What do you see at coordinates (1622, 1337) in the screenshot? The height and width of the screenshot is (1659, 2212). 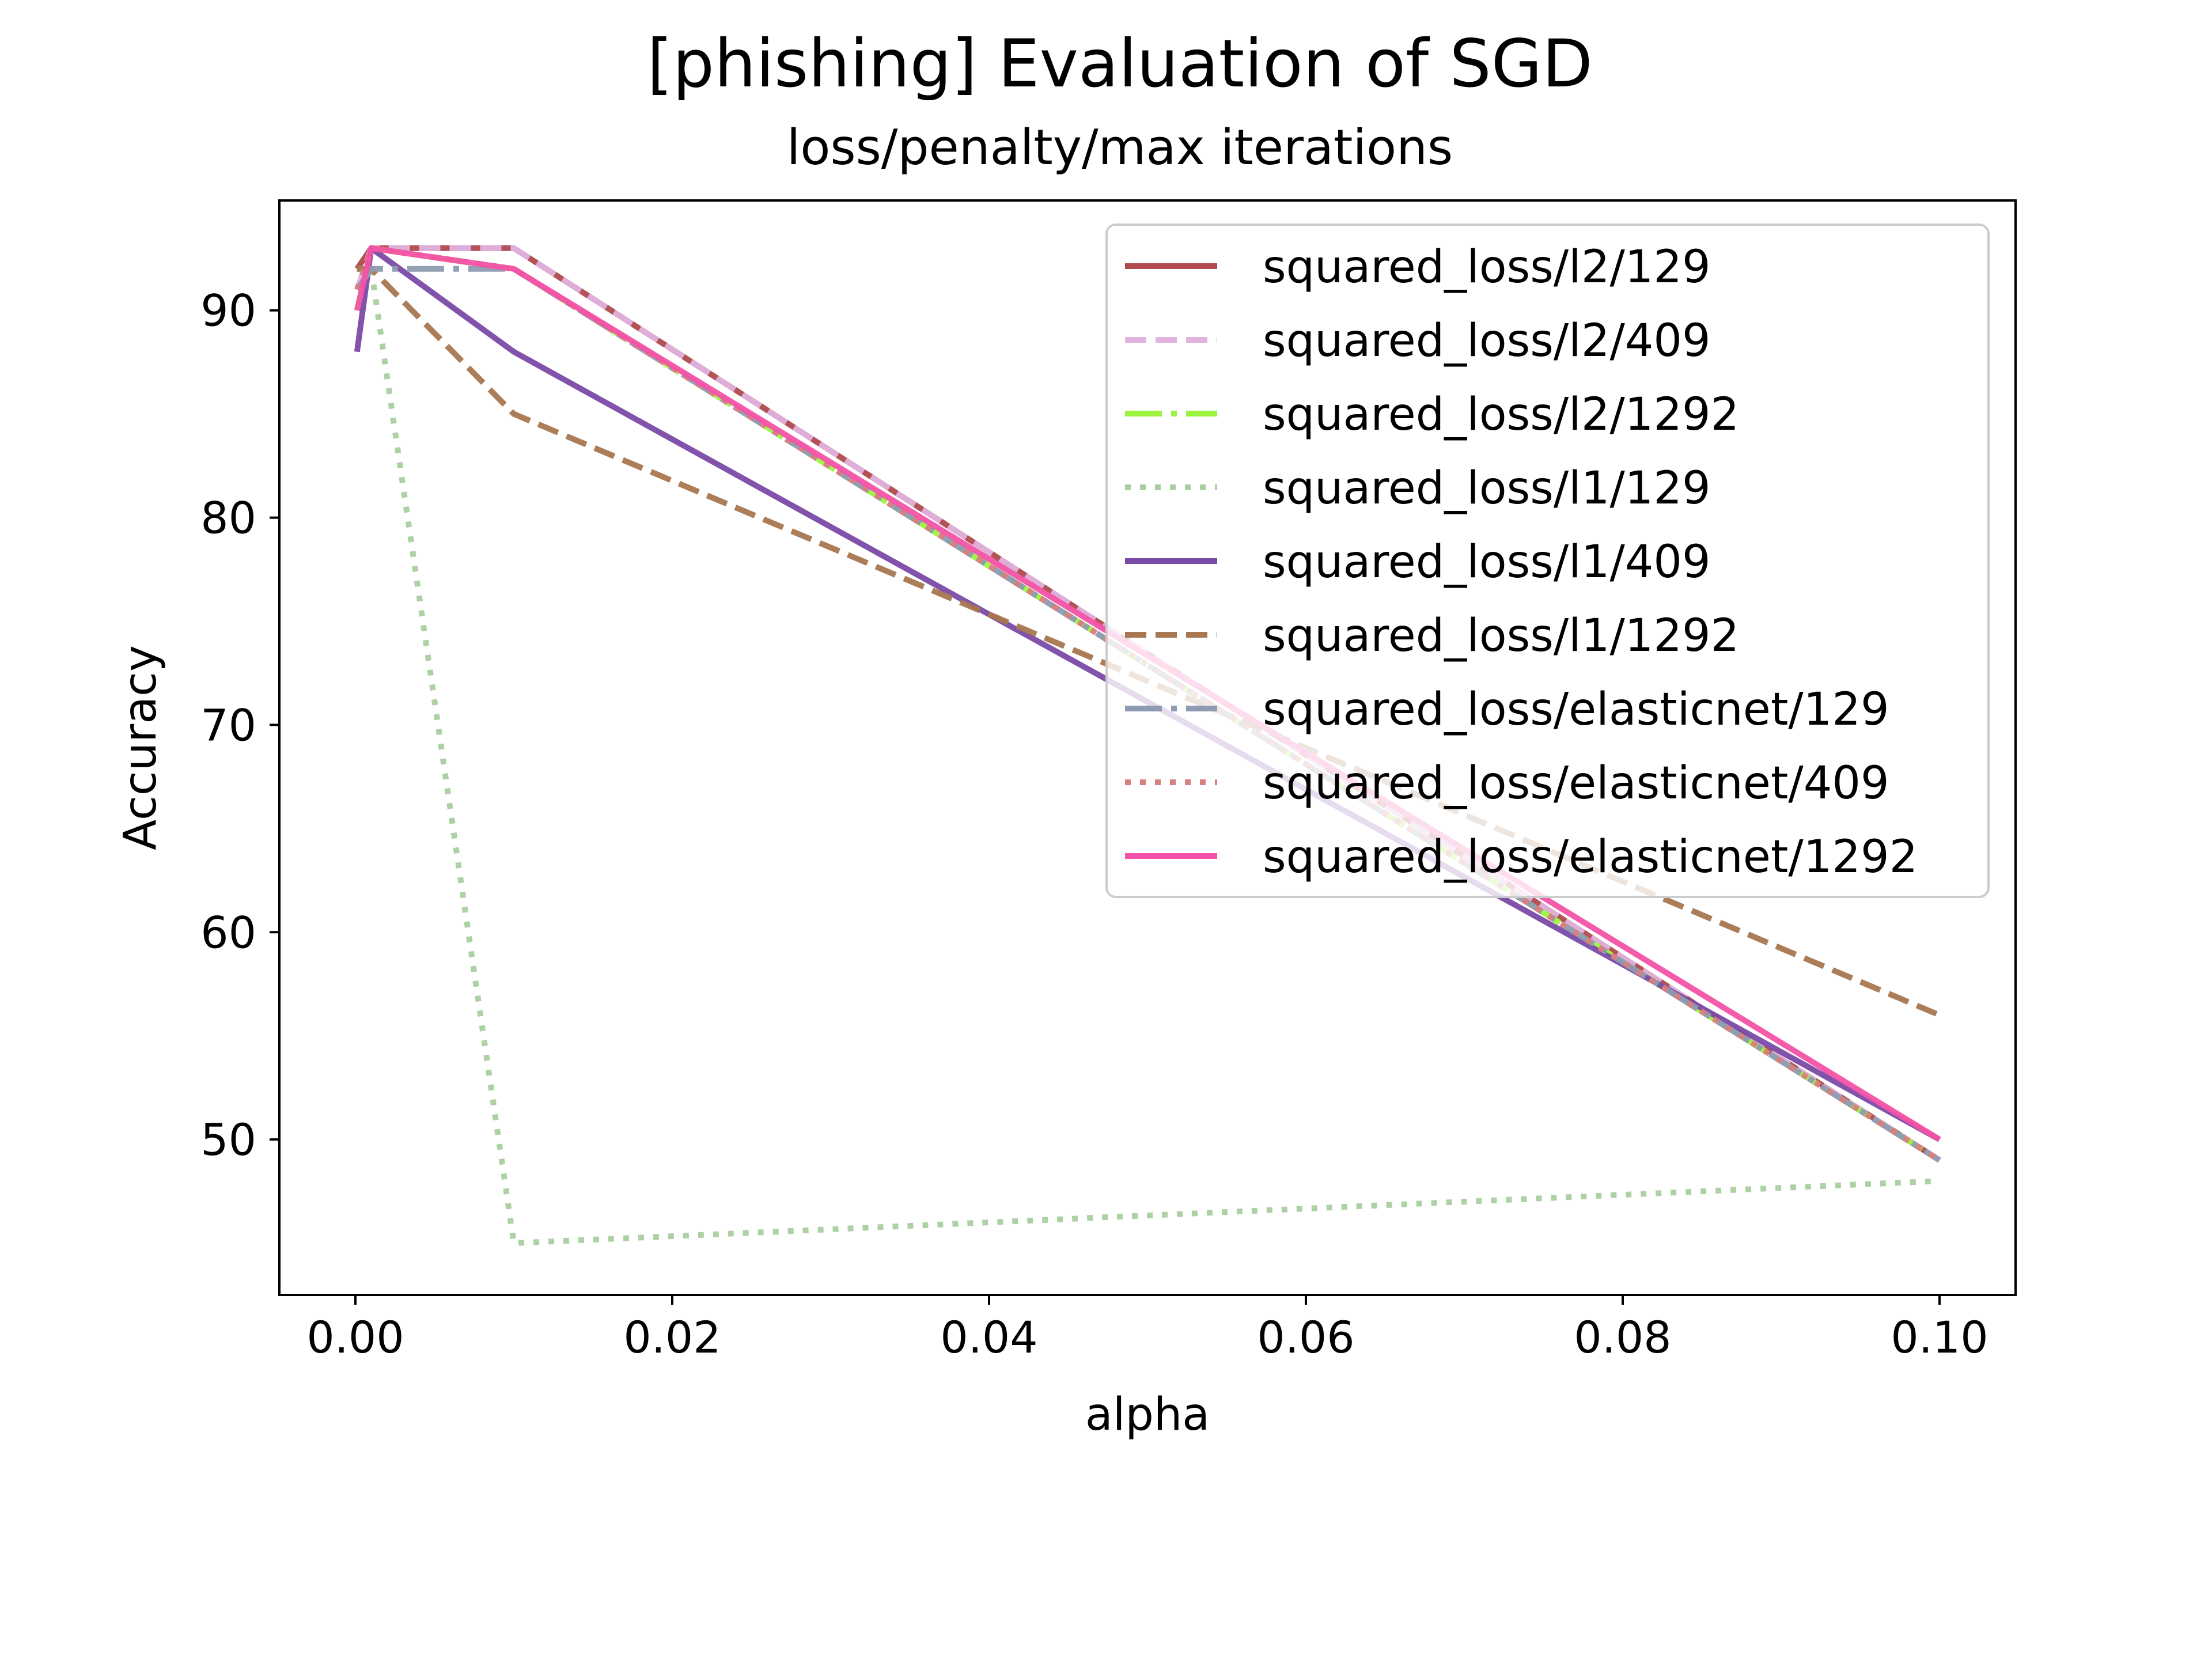 I see `x-tick-label: 0.08` at bounding box center [1622, 1337].